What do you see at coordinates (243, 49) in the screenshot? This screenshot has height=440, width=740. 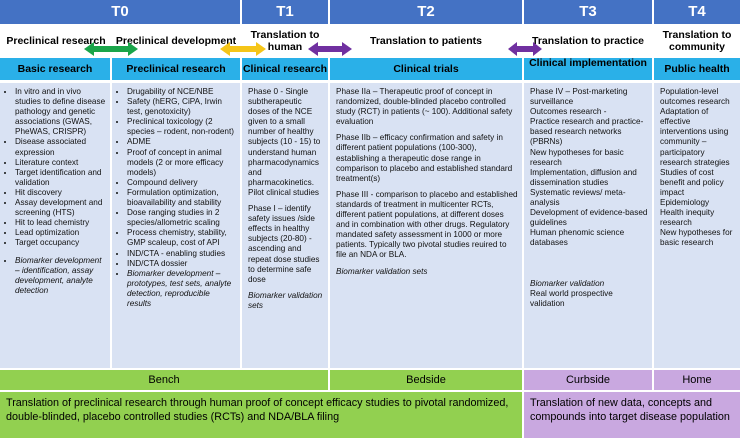 I see `double-arrow-yellow-icon` at bounding box center [243, 49].